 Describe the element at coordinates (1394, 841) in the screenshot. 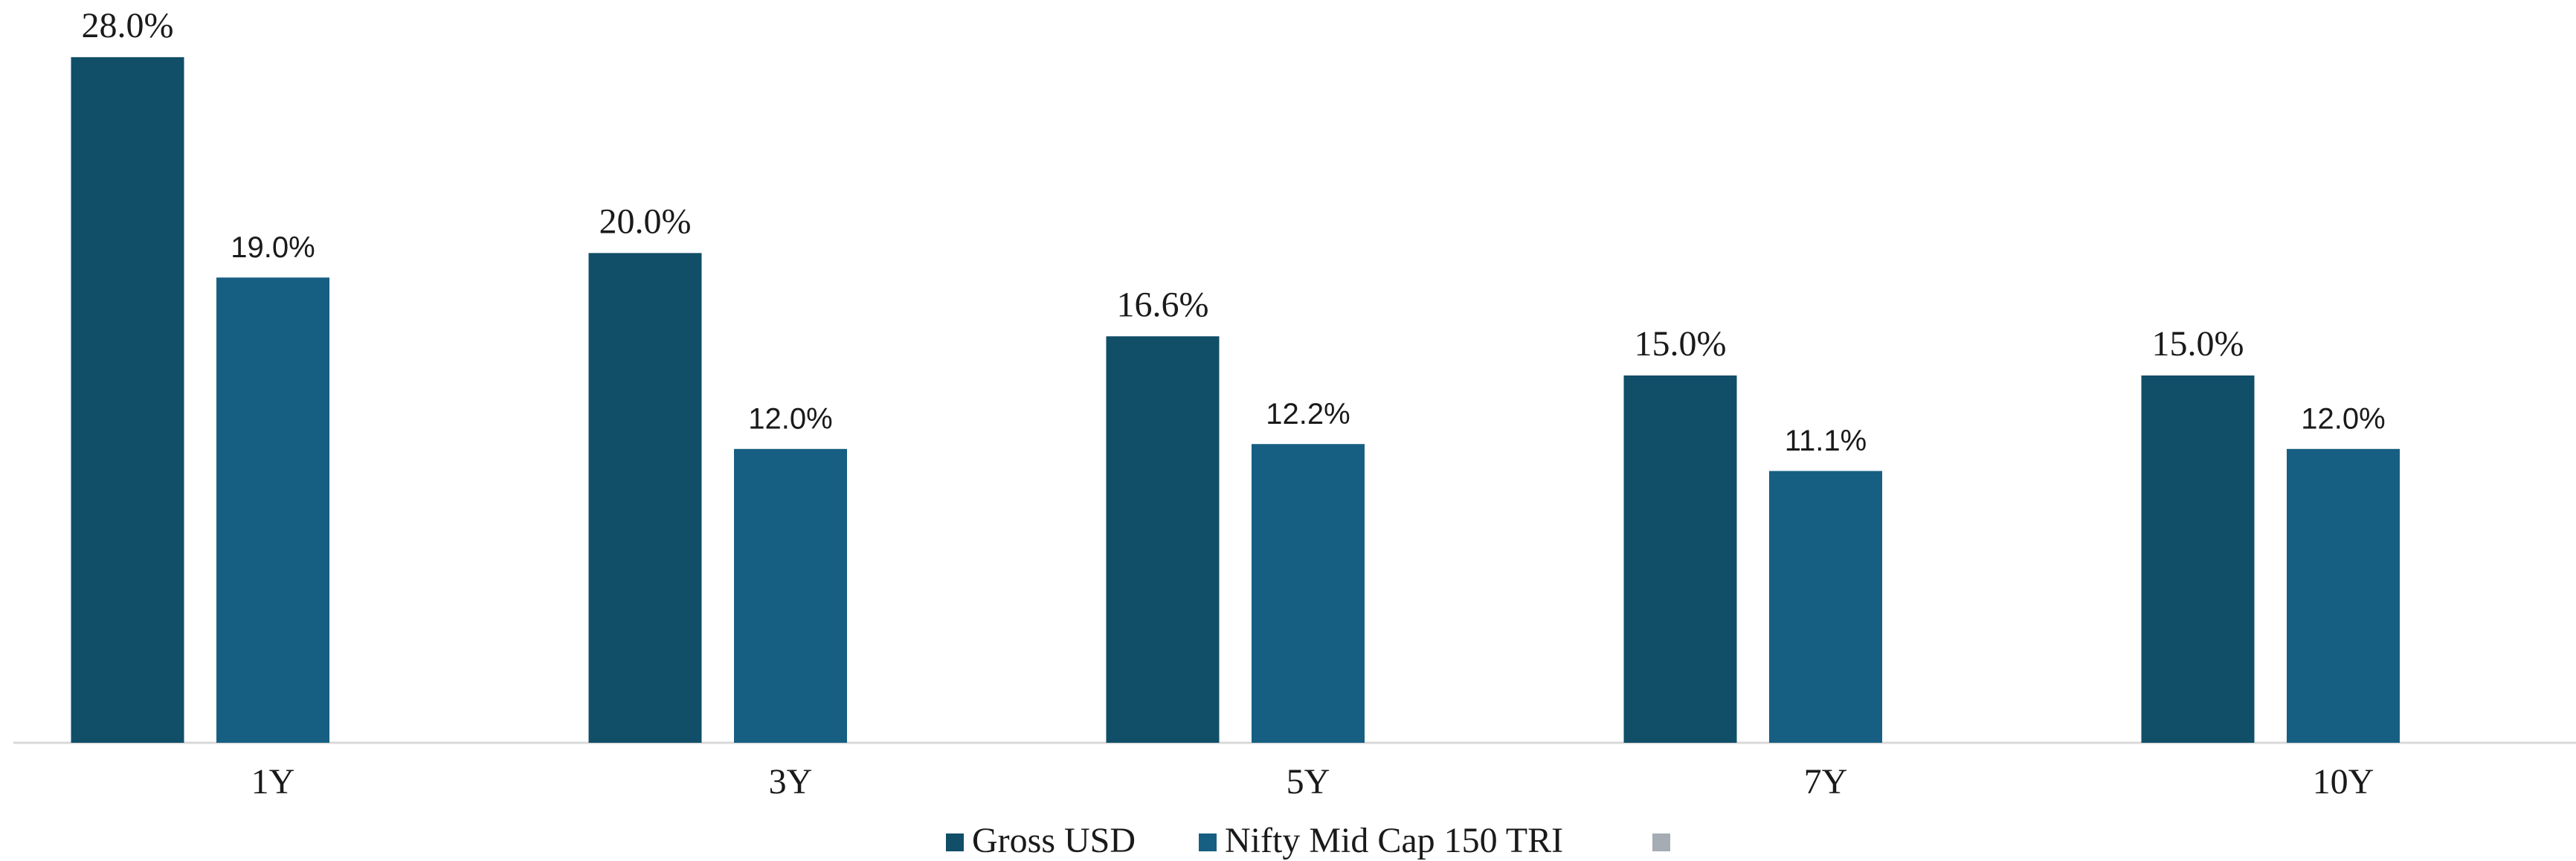

I see `legend-label: Nifty Mid Cap 150 TRI` at that location.